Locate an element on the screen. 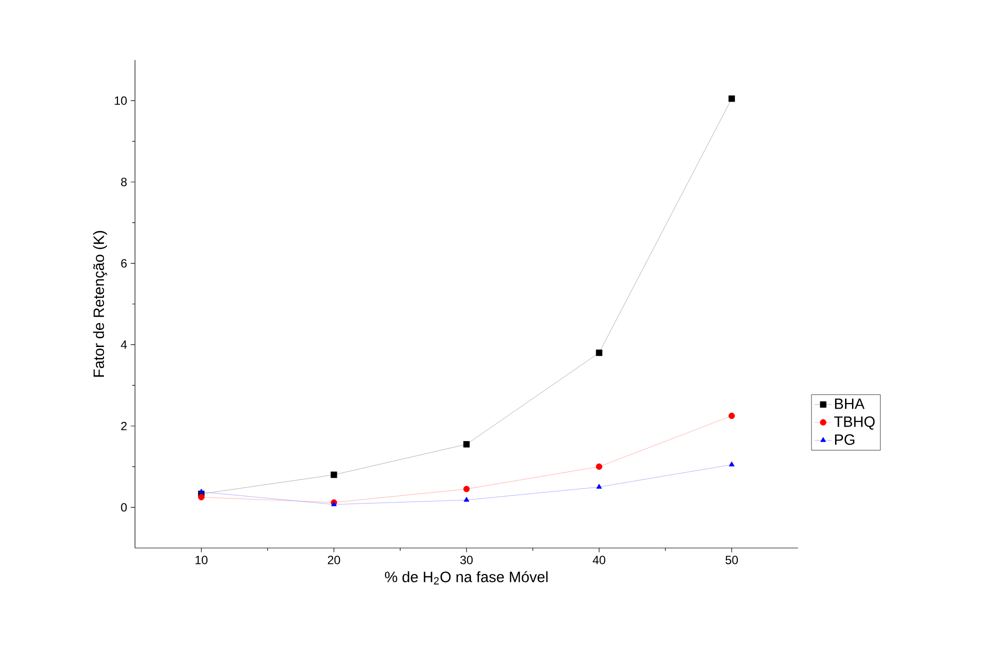 The image size is (990, 651). legend-label: TBHQ is located at coordinates (854, 423).